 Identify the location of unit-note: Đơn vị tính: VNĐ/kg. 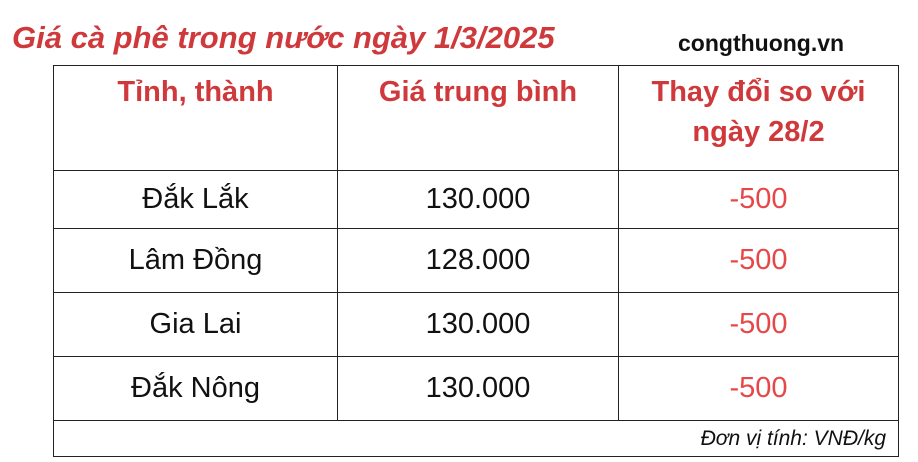
(476, 438).